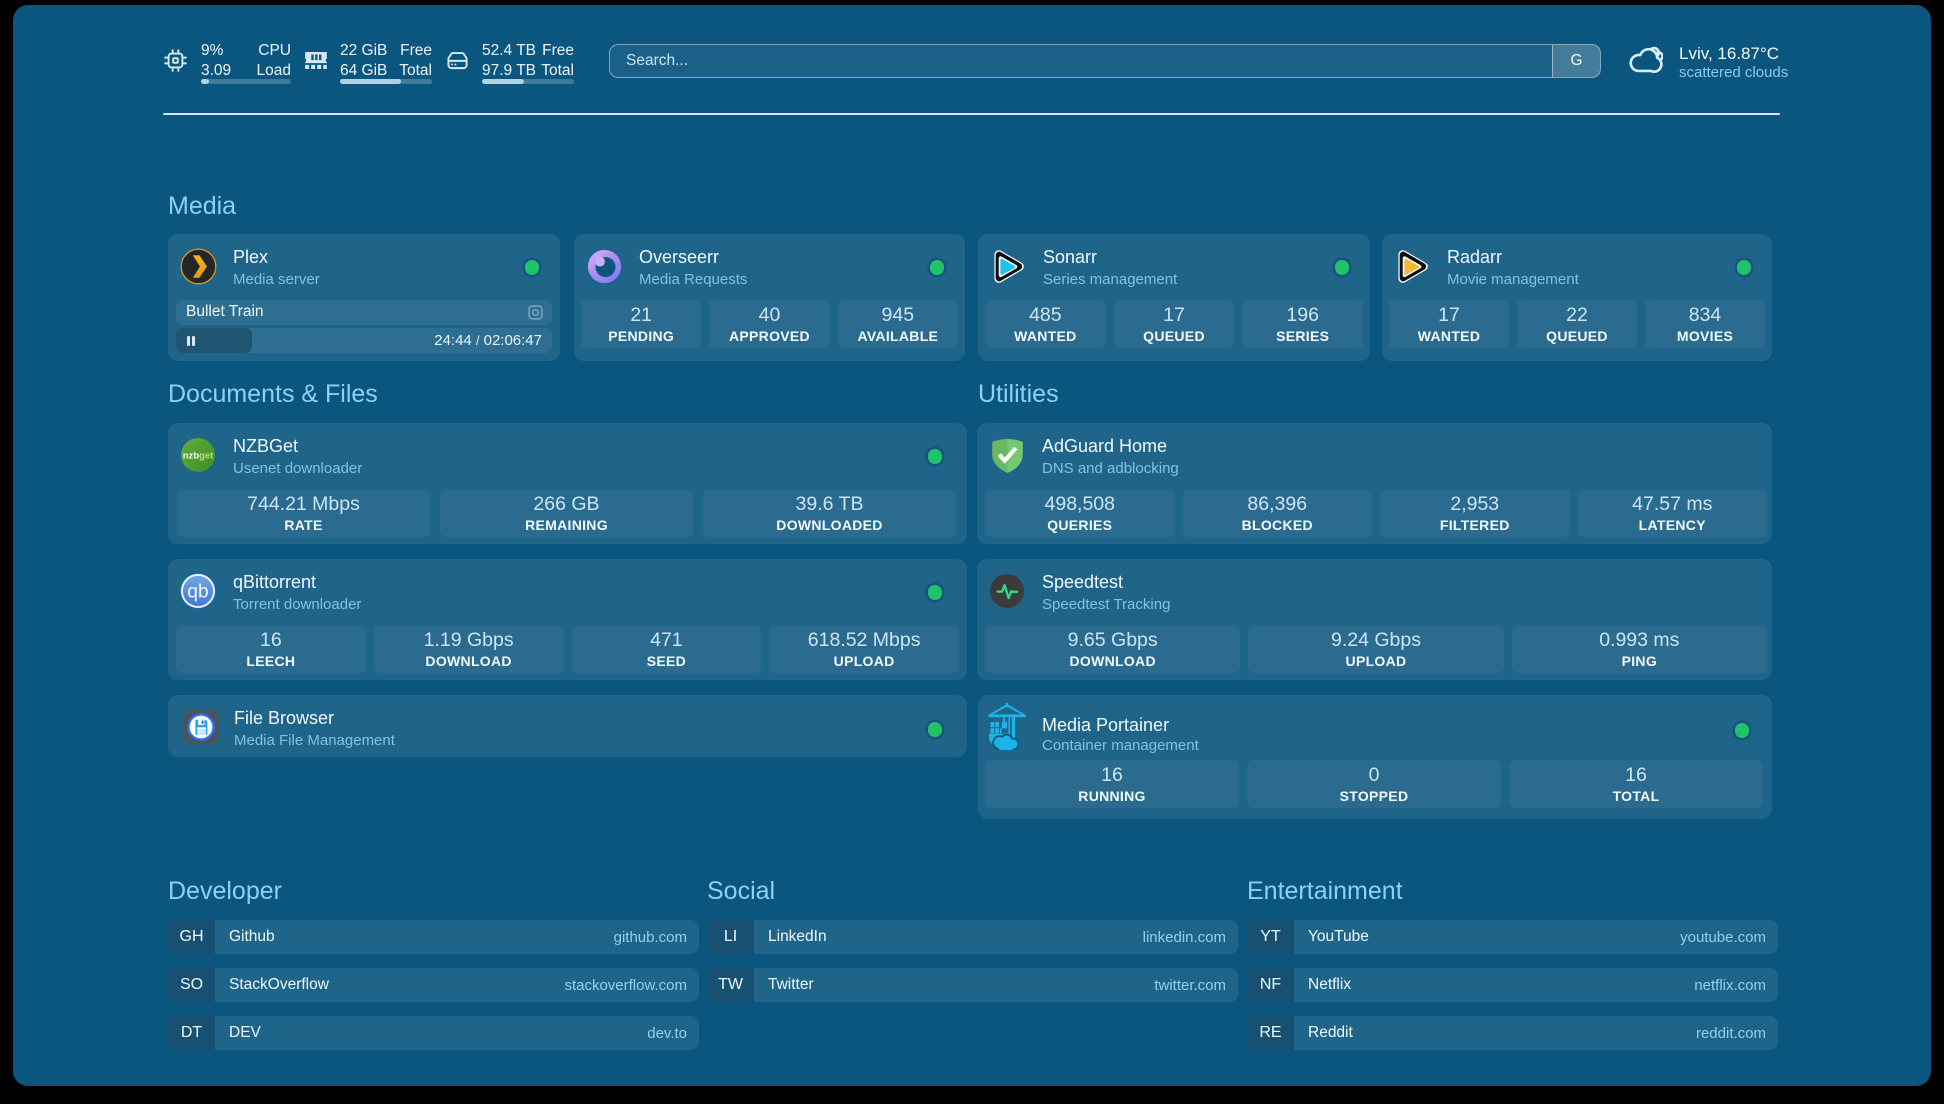 The height and width of the screenshot is (1104, 1944). What do you see at coordinates (198, 456) in the screenshot?
I see `svg-text: nzbget` at bounding box center [198, 456].